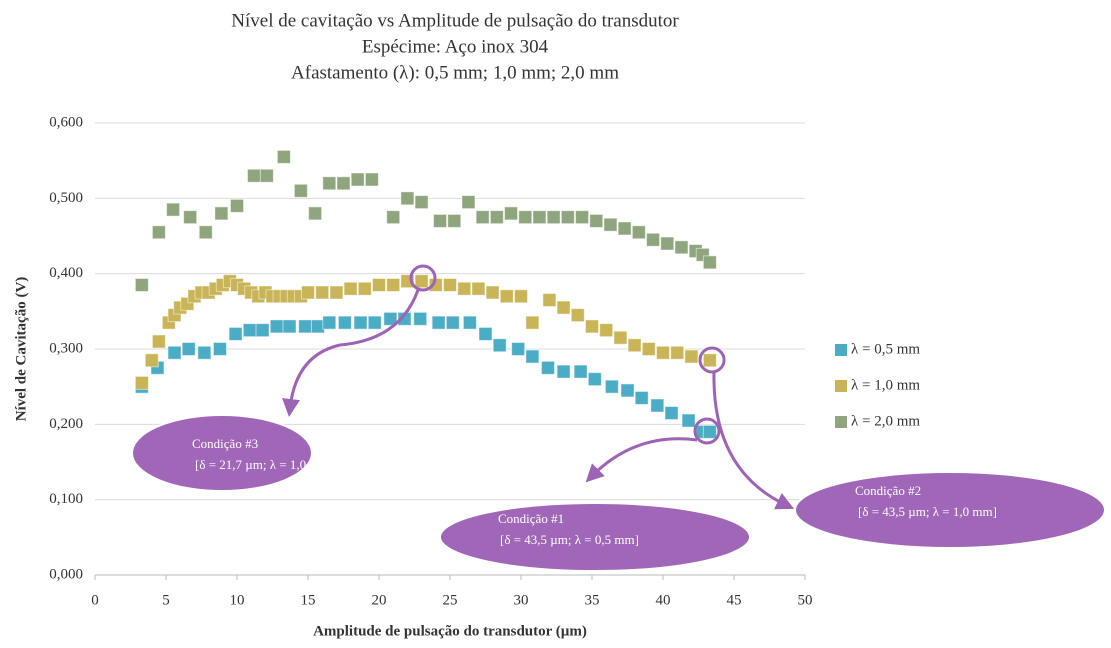 This screenshot has height=648, width=1111. What do you see at coordinates (66, 198) in the screenshot?
I see `y-tick-label: 0,500` at bounding box center [66, 198].